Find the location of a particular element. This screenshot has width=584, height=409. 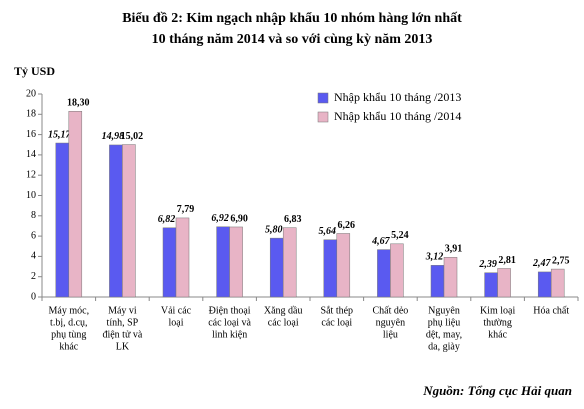

x-tick-label: Vải các is located at coordinates (176, 310).